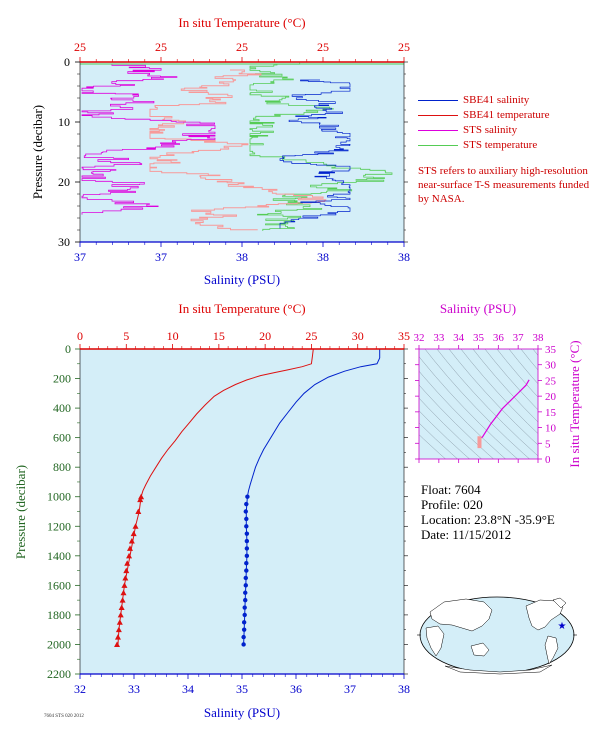 The image size is (601, 736). What do you see at coordinates (490, 130) in the screenshot?
I see `legend-label: STS salinity` at bounding box center [490, 130].